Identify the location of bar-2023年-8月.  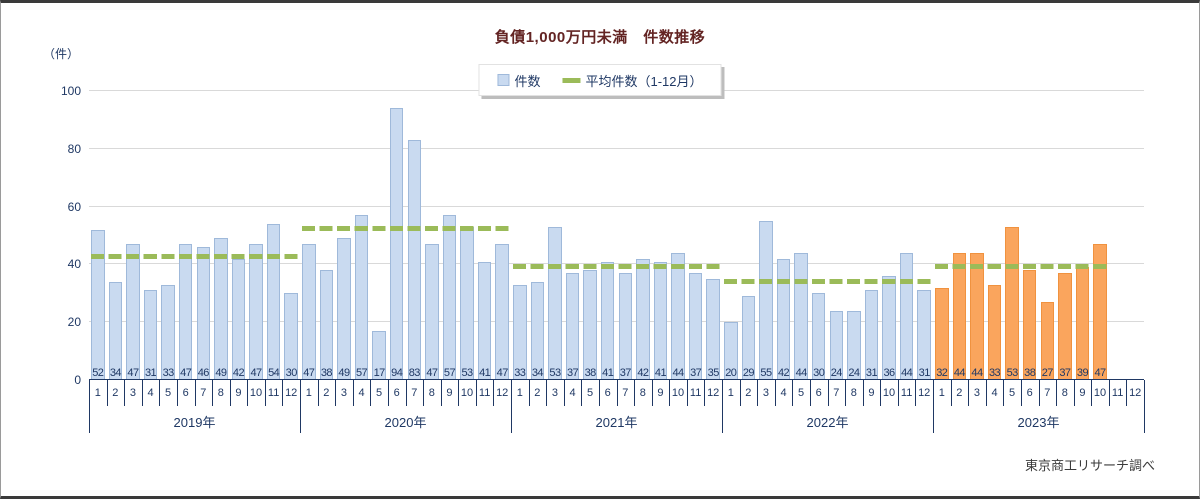
(1065, 326).